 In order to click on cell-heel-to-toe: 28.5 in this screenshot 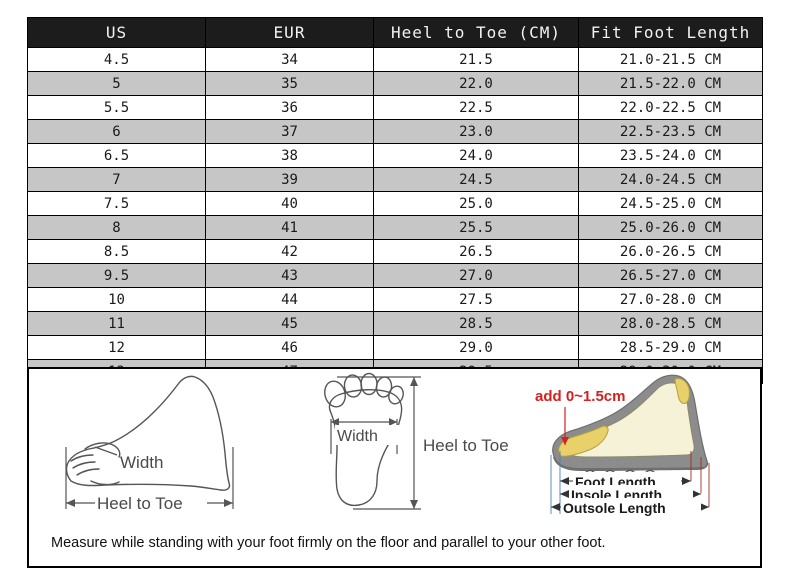, I will do `click(476, 323)`.